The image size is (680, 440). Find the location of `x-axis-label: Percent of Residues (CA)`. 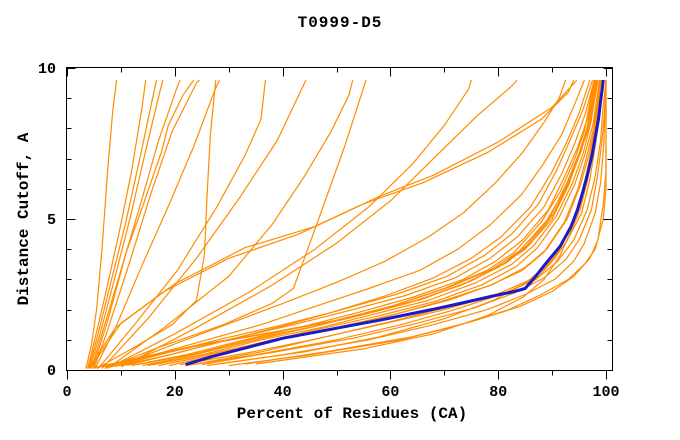

x-axis-label: Percent of Residues (CA) is located at coordinates (352, 414).